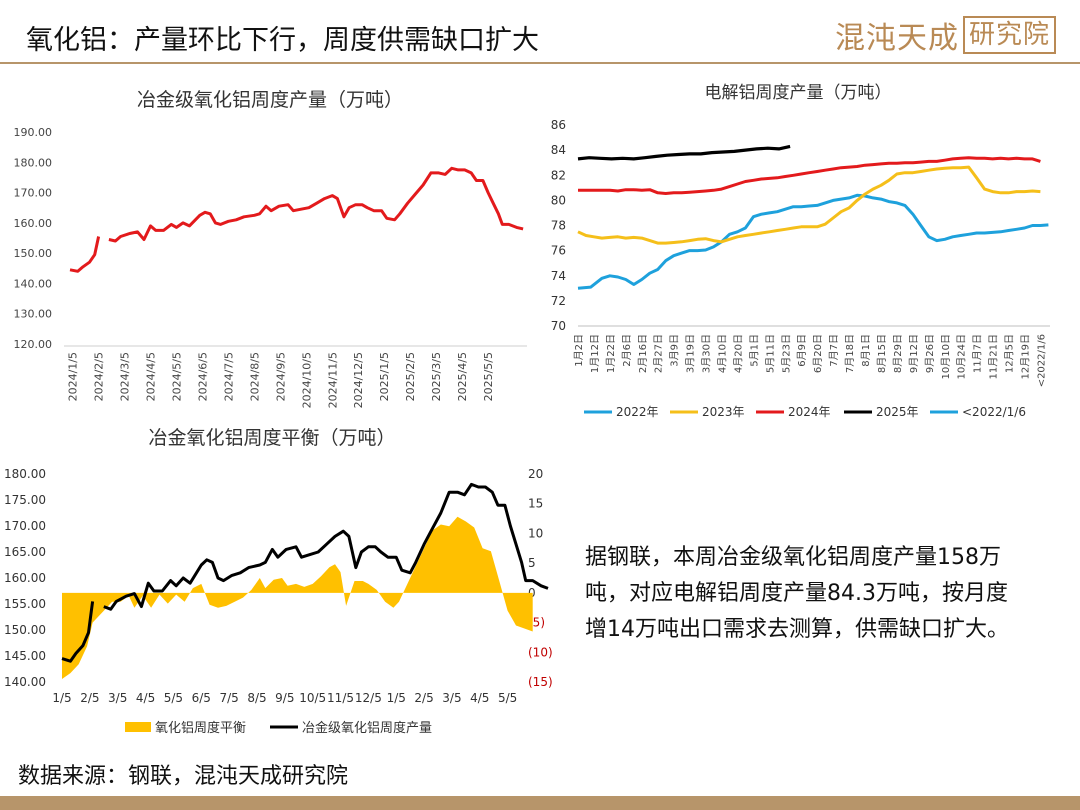  What do you see at coordinates (202, 376) in the screenshot?
I see `x-tick-label: 2024/6/5` at bounding box center [202, 376].